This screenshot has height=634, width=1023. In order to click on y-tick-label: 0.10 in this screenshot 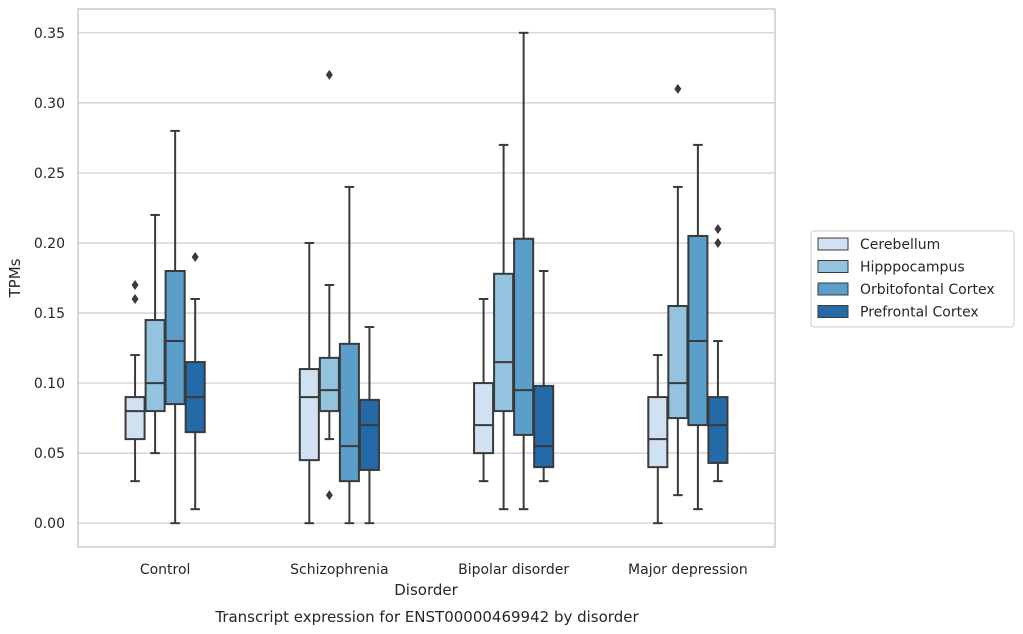, I will do `click(49, 384)`.